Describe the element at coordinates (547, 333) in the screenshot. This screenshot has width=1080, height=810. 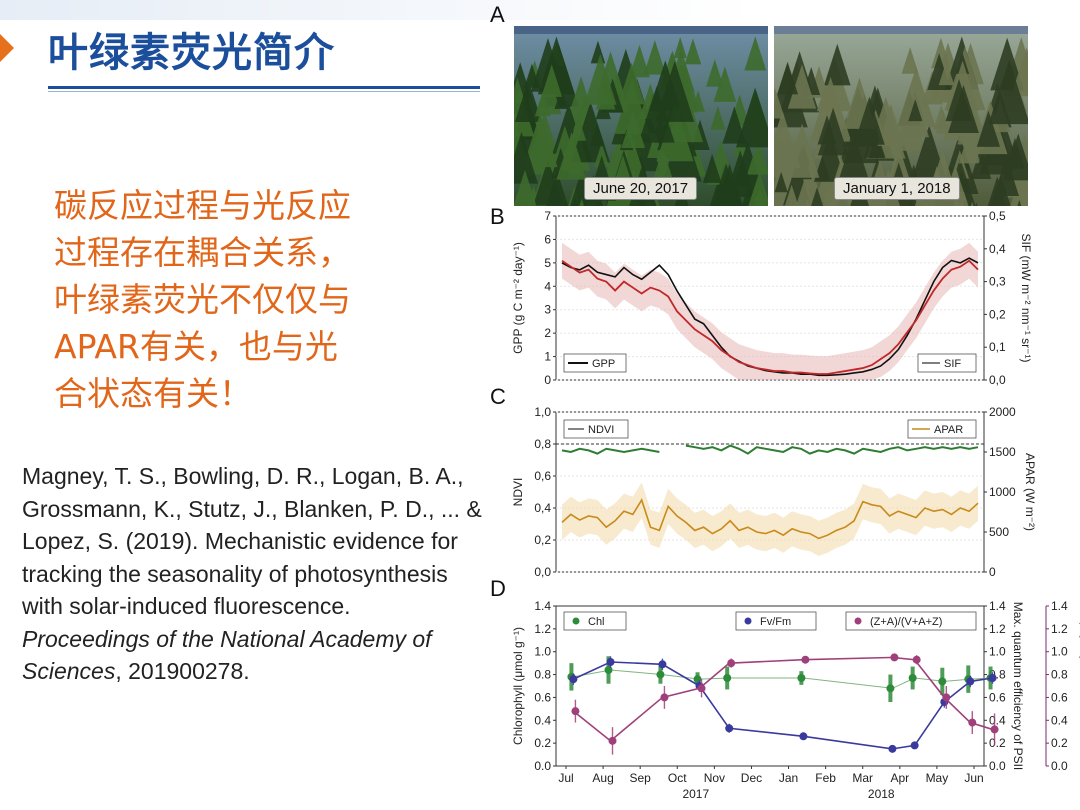
I see `y-tick-label: 2` at that location.